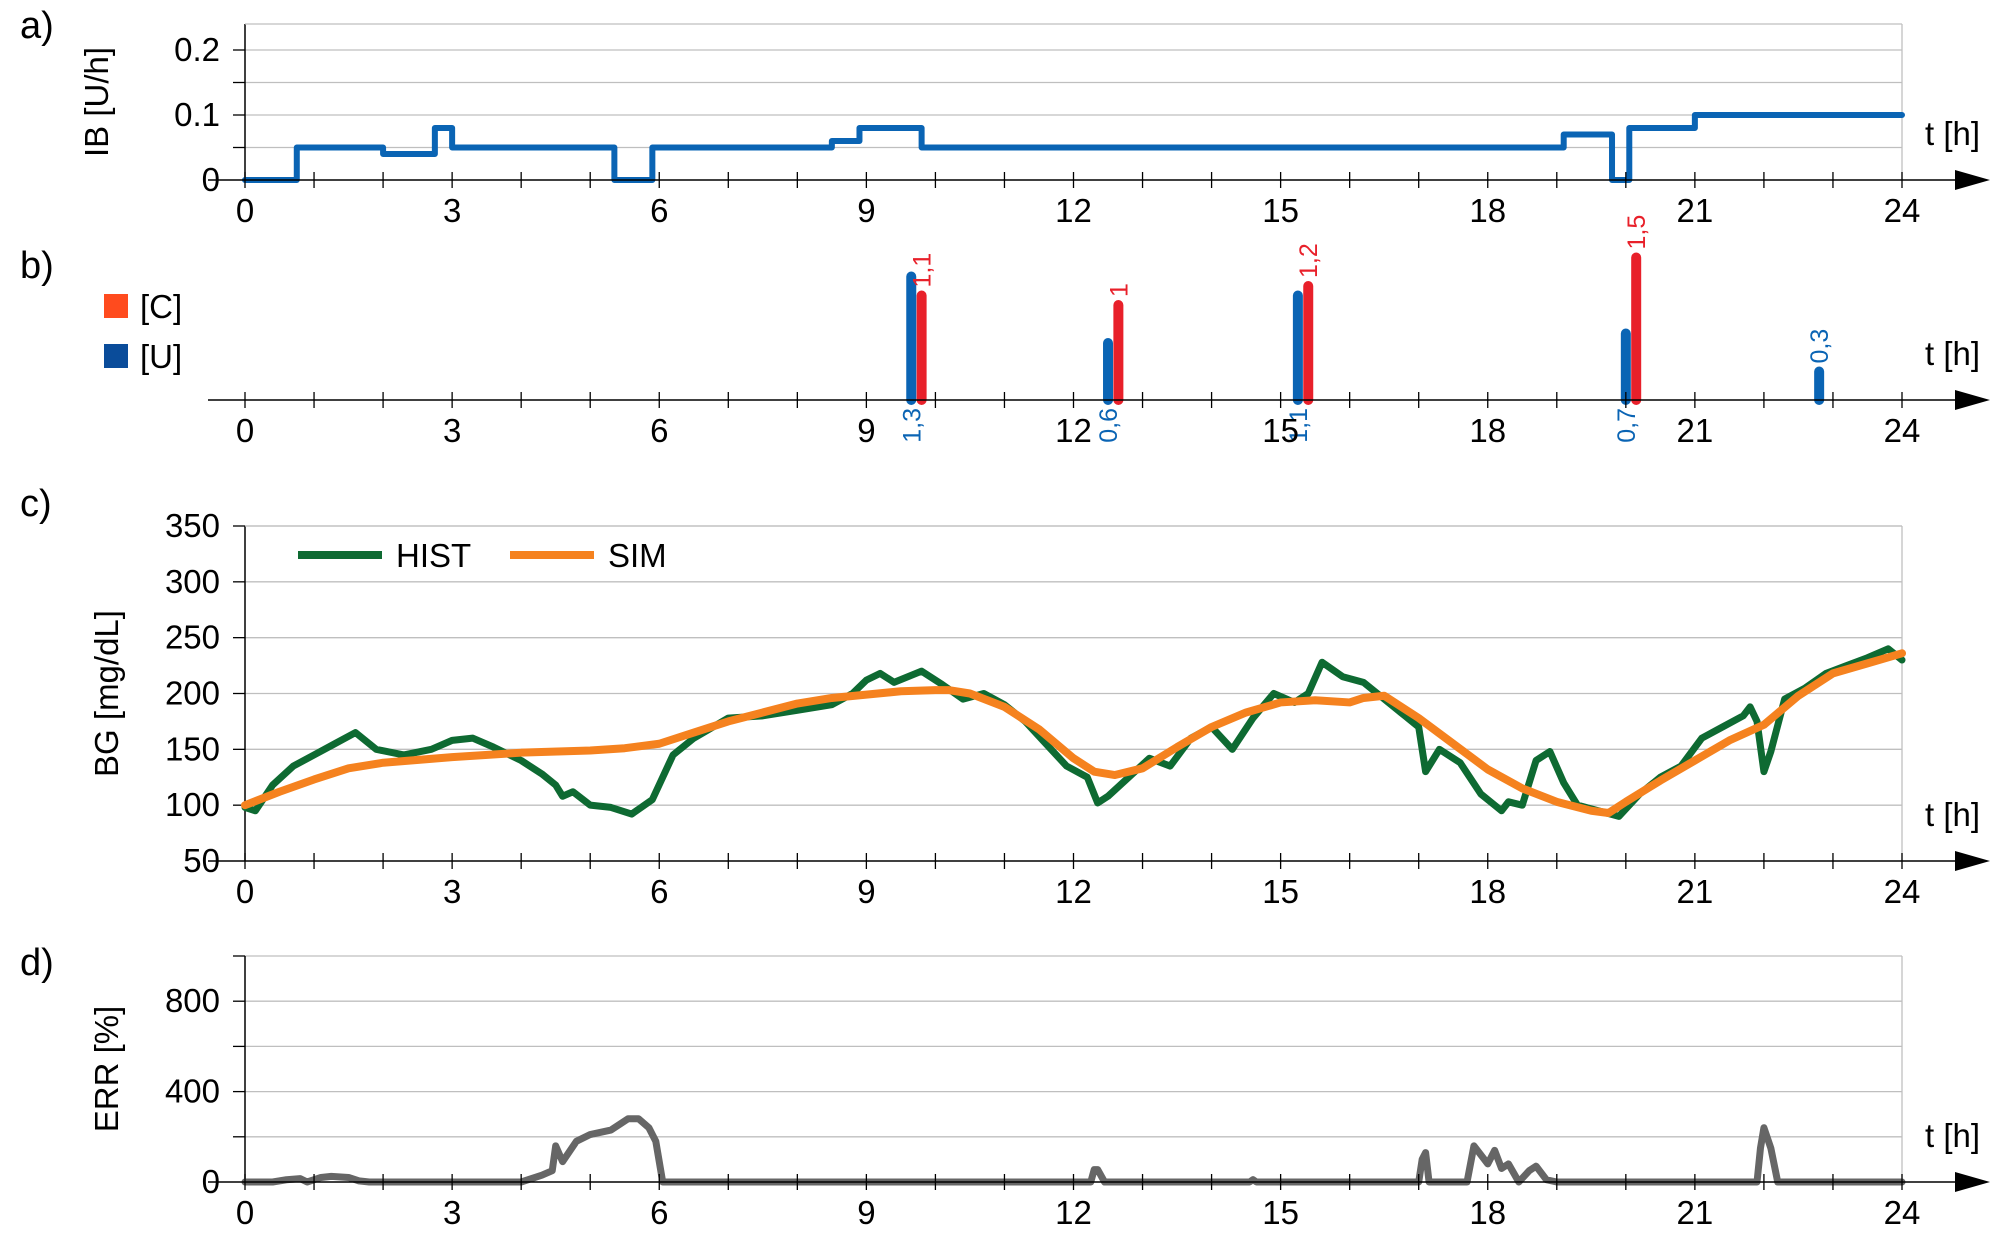 The width and height of the screenshot is (2000, 1240). I want to click on panel-label: b), so click(37, 266).